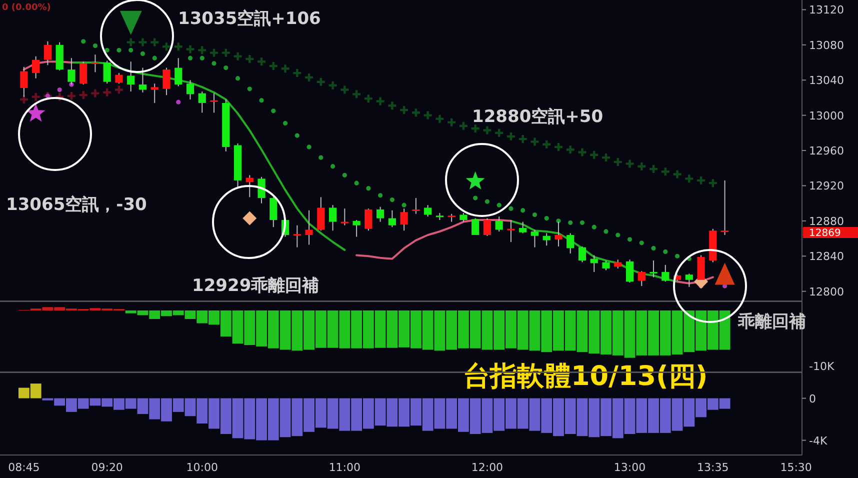 This screenshot has width=858, height=478. I want to click on y-tick-label: 12800, so click(826, 291).